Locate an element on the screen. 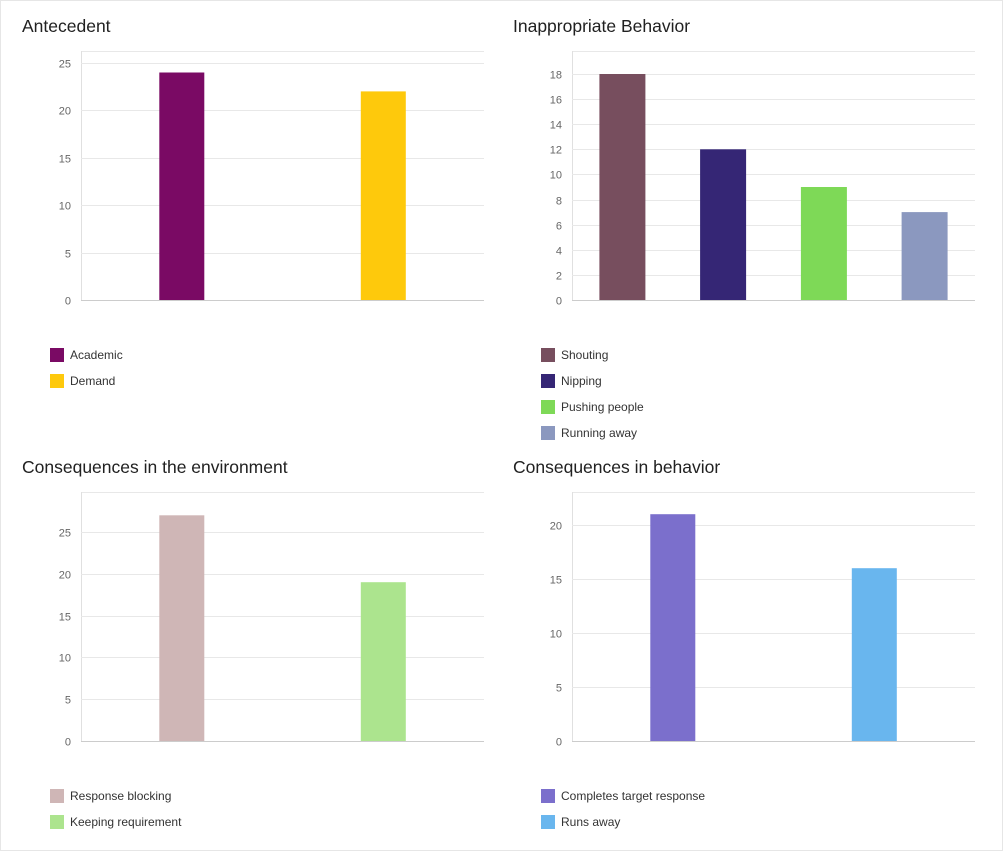  legend-item-nipping: Nipping is located at coordinates (592, 381).